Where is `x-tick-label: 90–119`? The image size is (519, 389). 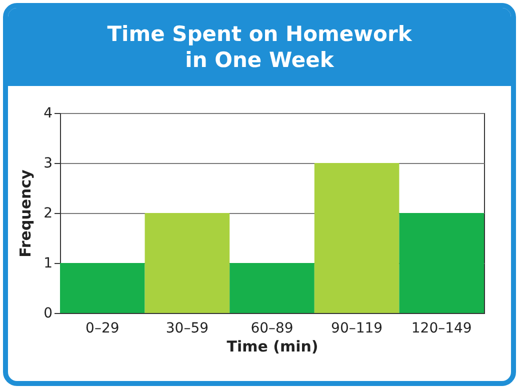
x-tick-label: 90–119 is located at coordinates (357, 328).